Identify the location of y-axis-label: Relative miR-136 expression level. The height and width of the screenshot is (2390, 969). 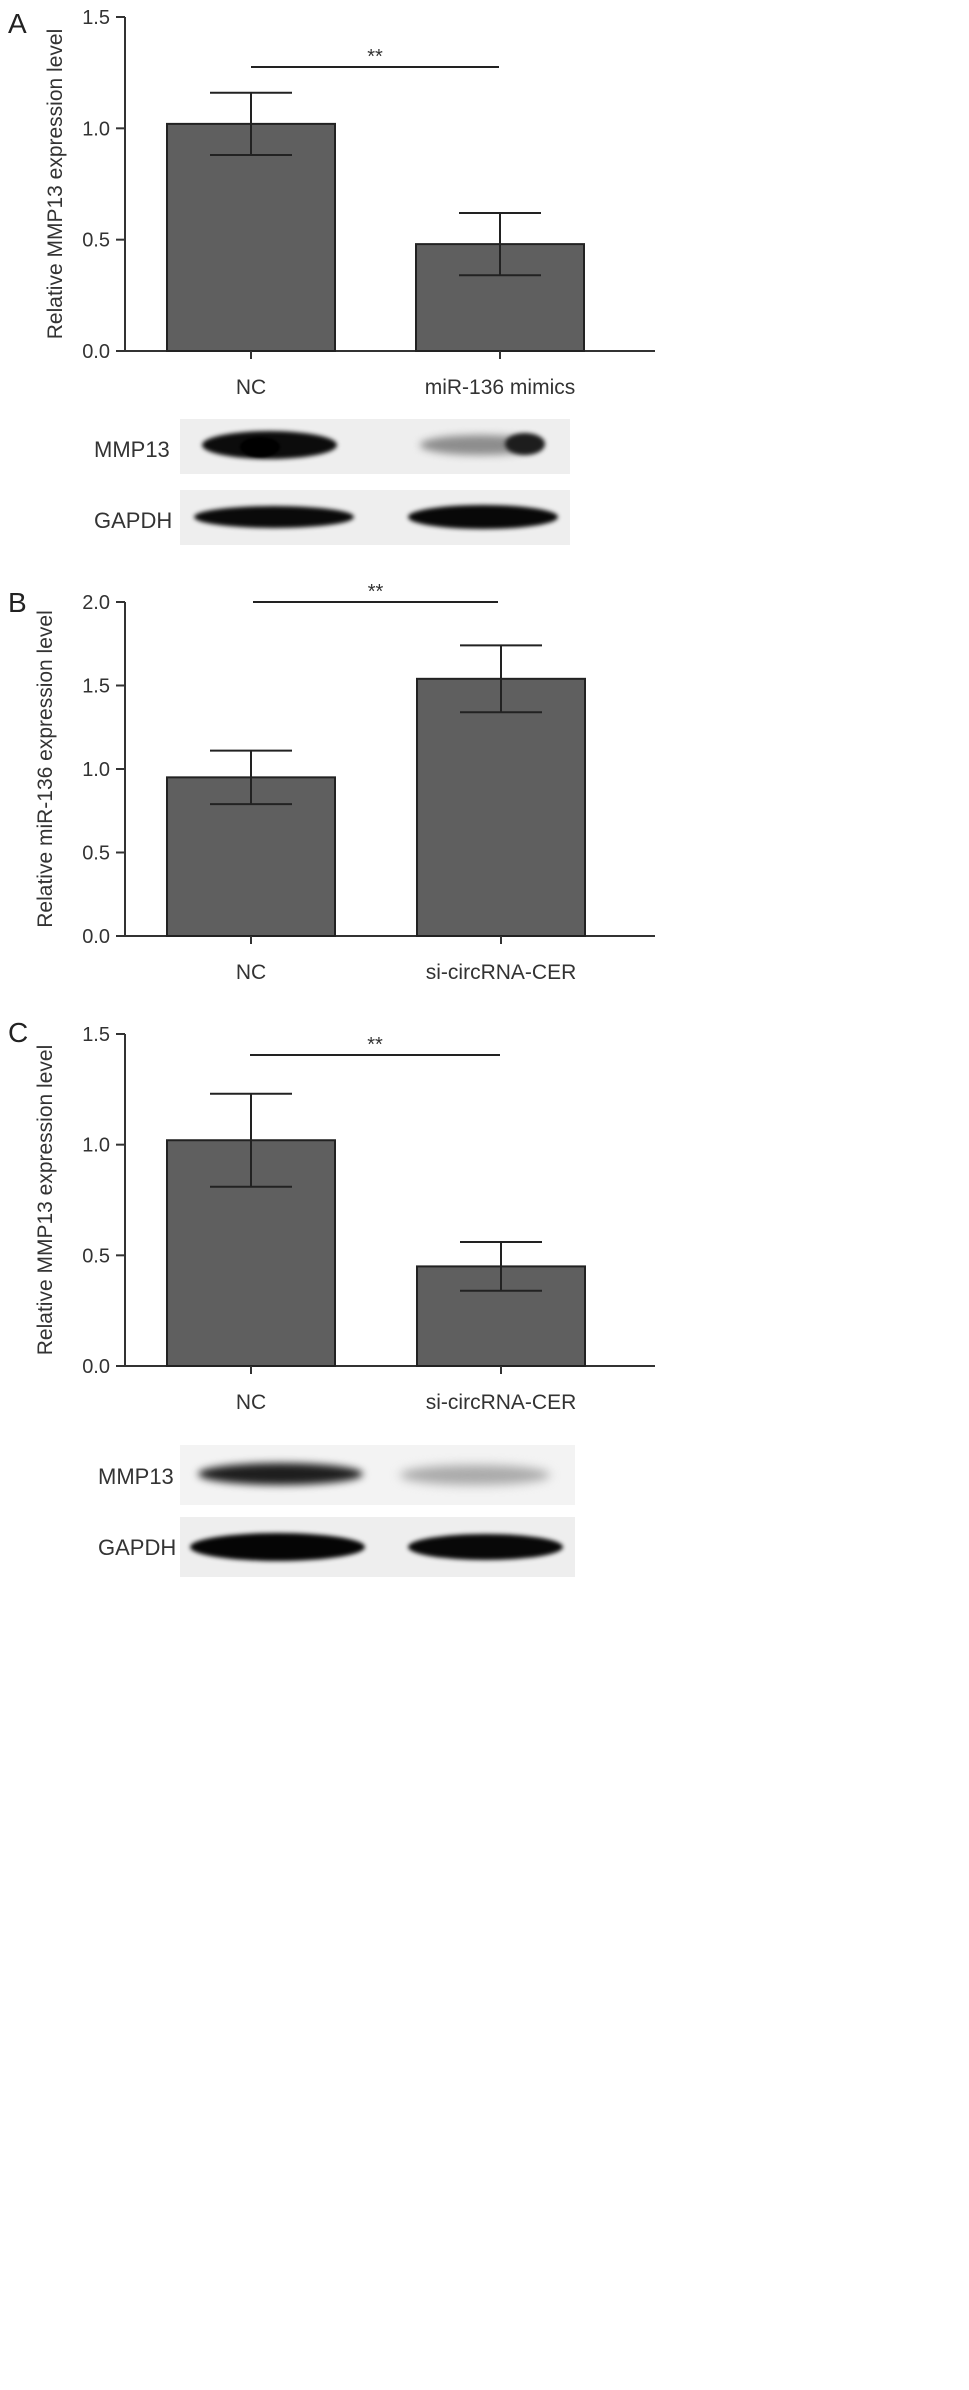
(45, 768).